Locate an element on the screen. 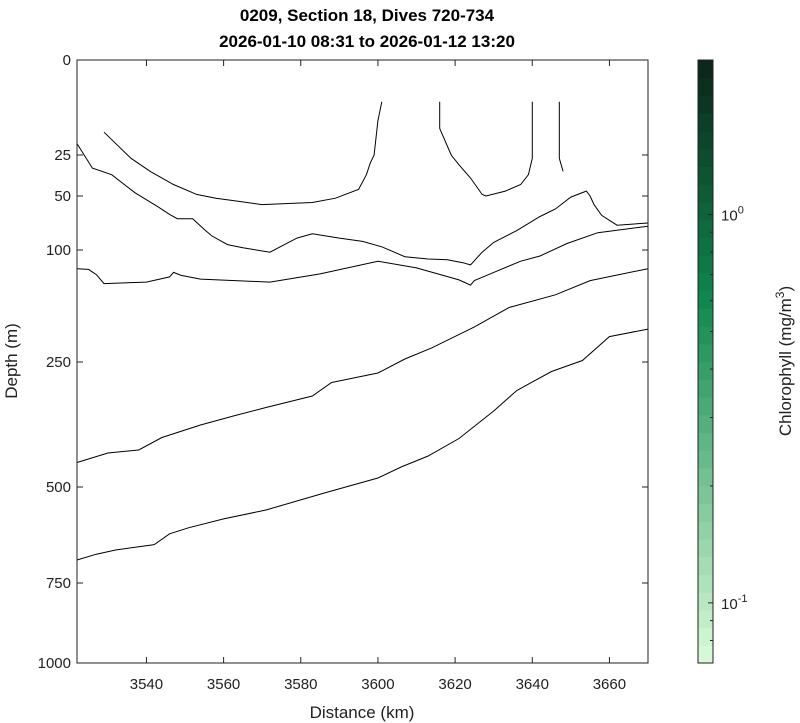 The width and height of the screenshot is (800, 723). colorbar-label-end: ) is located at coordinates (785, 289).